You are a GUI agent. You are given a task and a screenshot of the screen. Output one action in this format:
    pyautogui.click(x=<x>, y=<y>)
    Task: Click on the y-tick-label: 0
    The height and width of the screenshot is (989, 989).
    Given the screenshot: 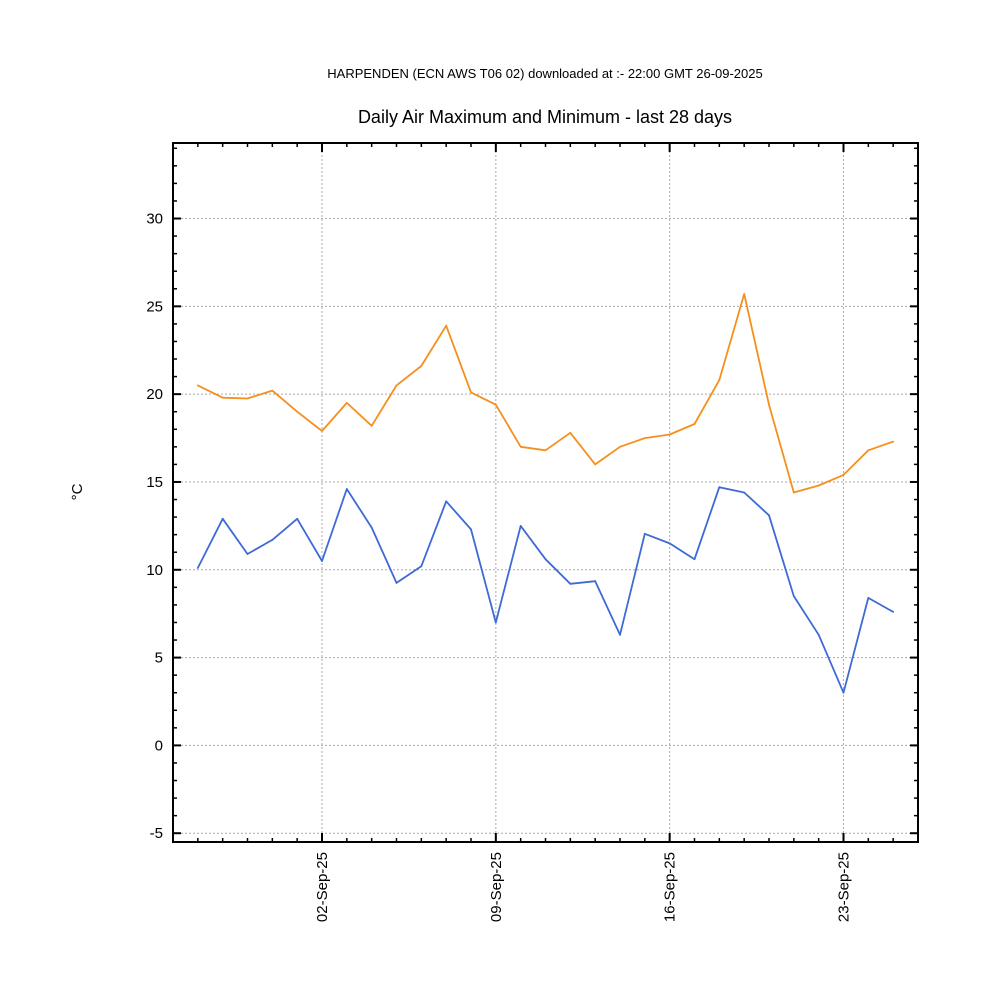 What is the action you would take?
    pyautogui.click(x=159, y=745)
    